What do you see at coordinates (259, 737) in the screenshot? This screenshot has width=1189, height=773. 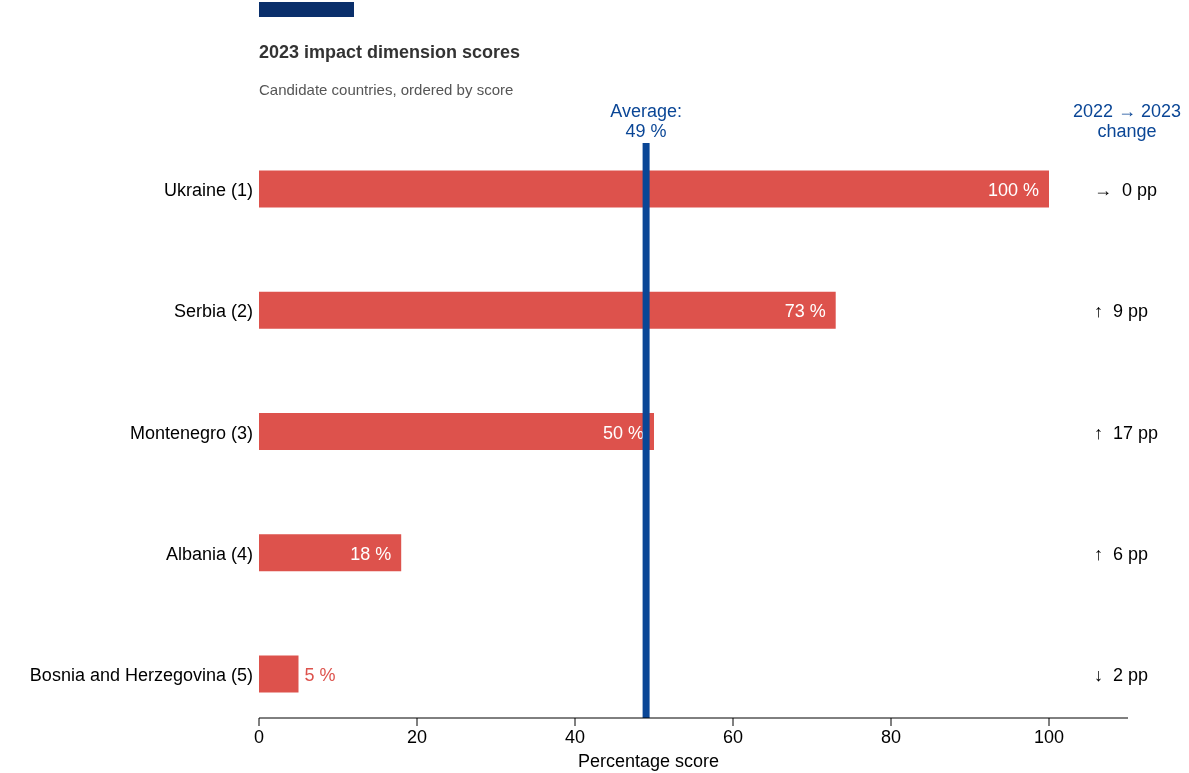 I see `x-tick-label: 0` at bounding box center [259, 737].